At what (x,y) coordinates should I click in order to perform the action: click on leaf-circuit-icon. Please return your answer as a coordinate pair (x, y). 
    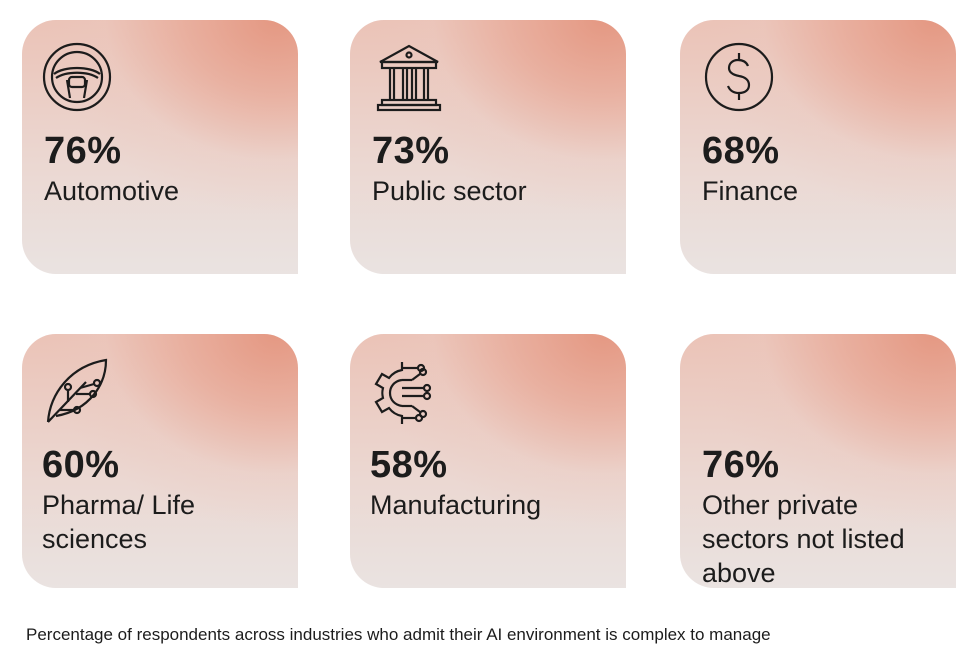
    Looking at the image, I should click on (79, 391).